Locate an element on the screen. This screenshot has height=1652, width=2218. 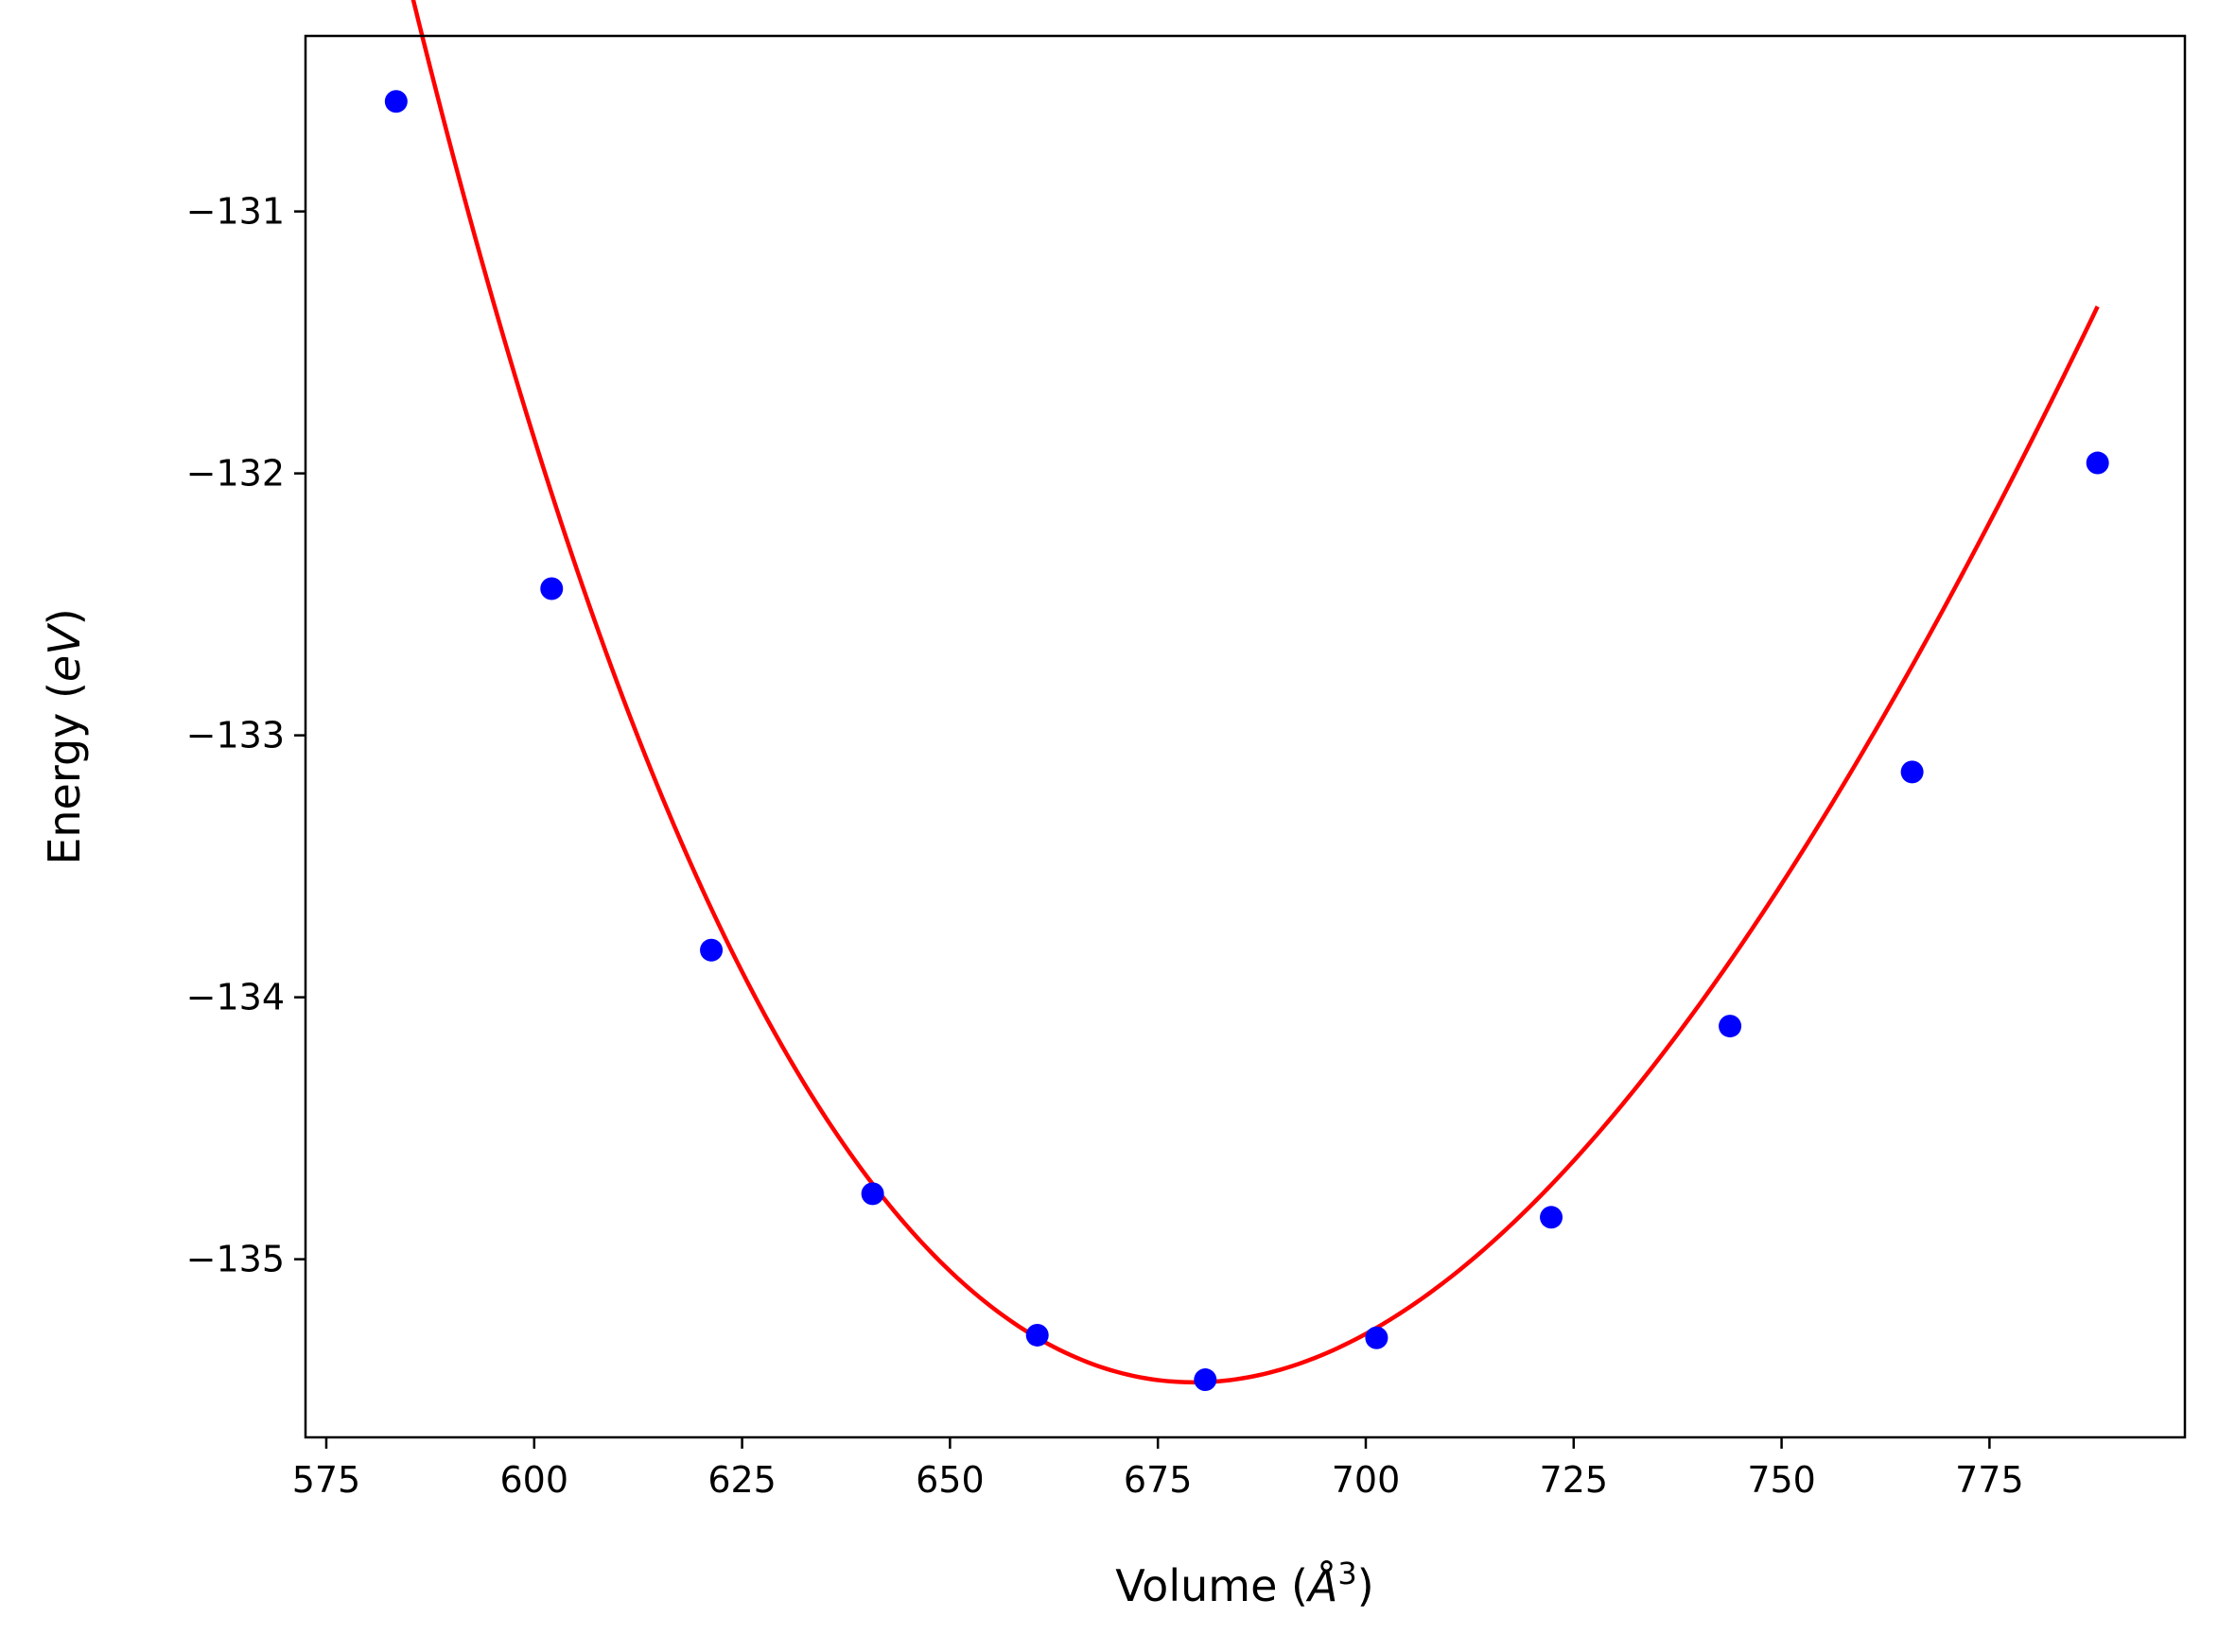
x-tick-label: 775 is located at coordinates (1989, 1480).